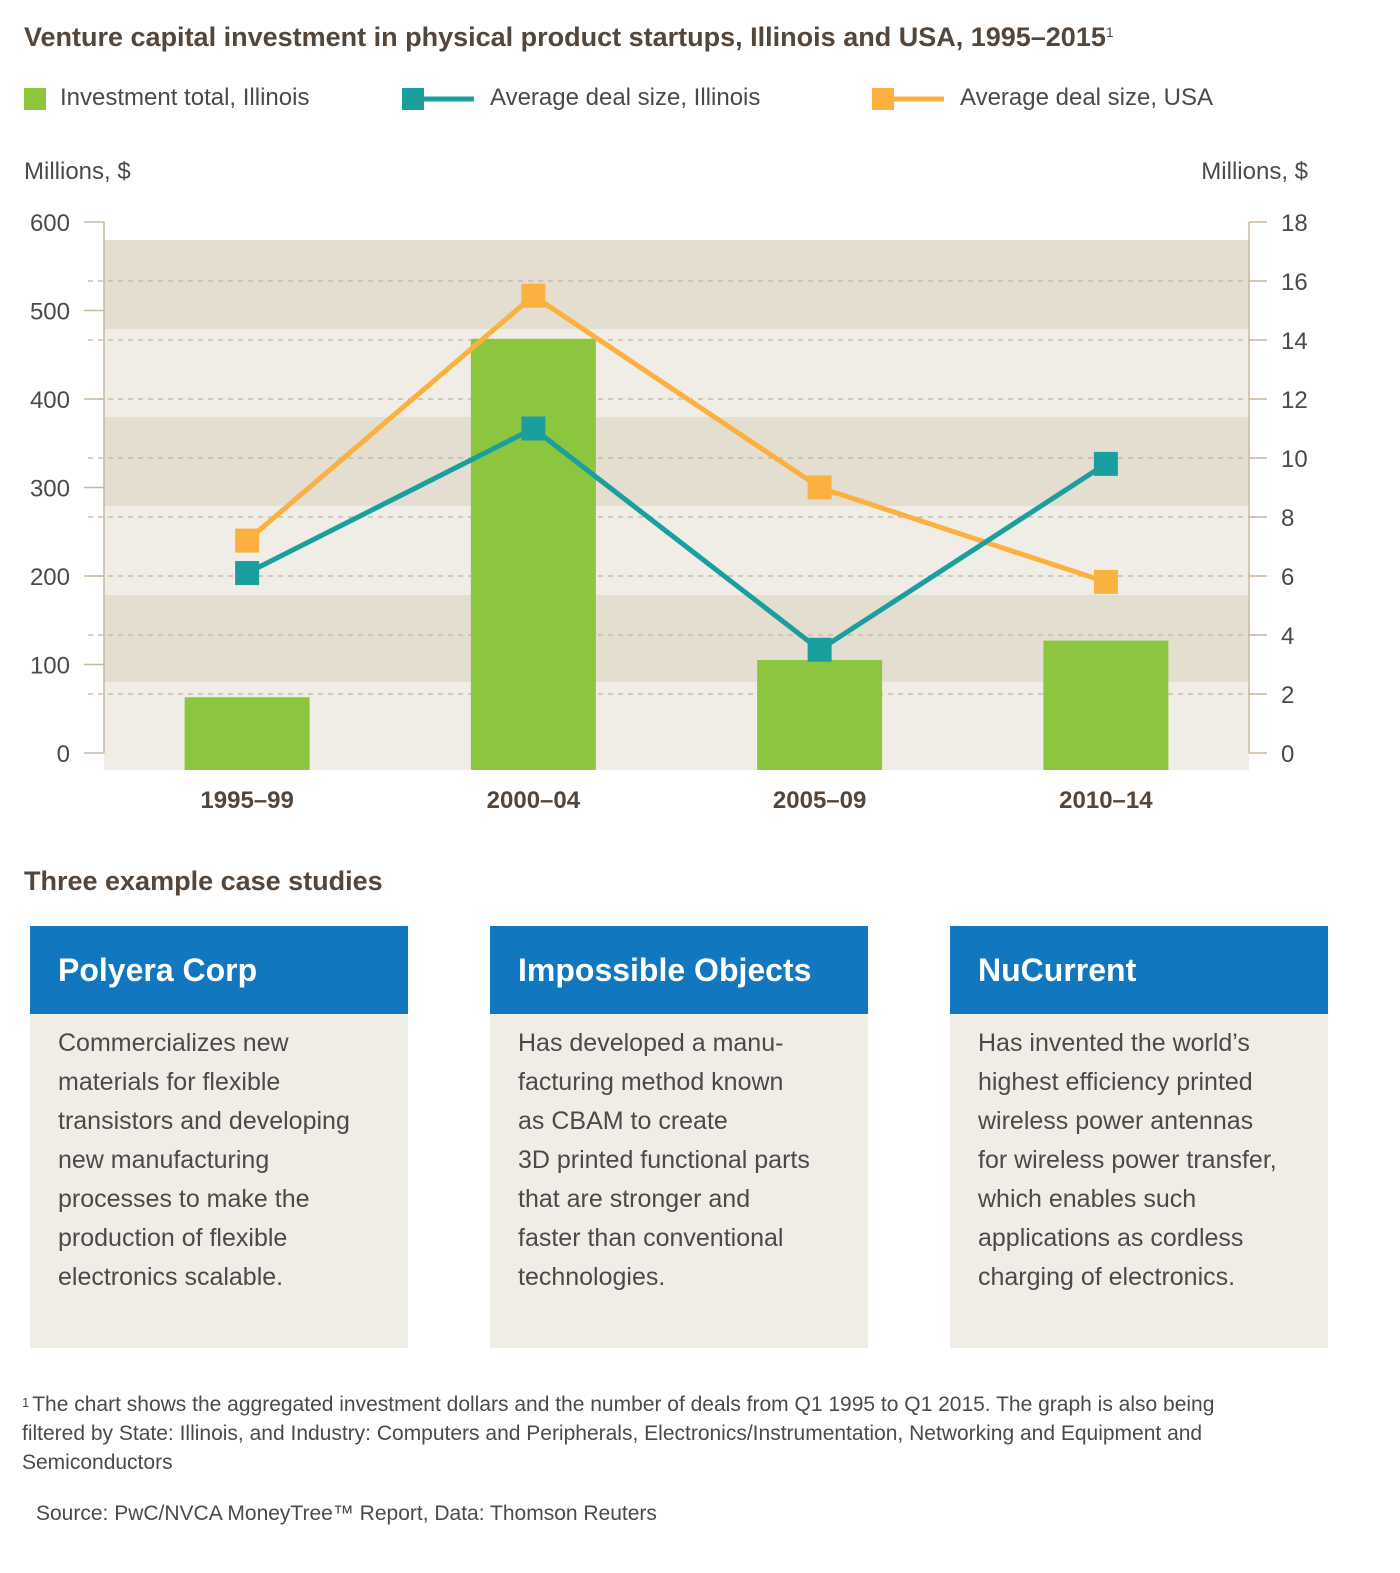 The width and height of the screenshot is (1400, 1573). Describe the element at coordinates (534, 800) in the screenshot. I see `category-label: 2000–04` at that location.